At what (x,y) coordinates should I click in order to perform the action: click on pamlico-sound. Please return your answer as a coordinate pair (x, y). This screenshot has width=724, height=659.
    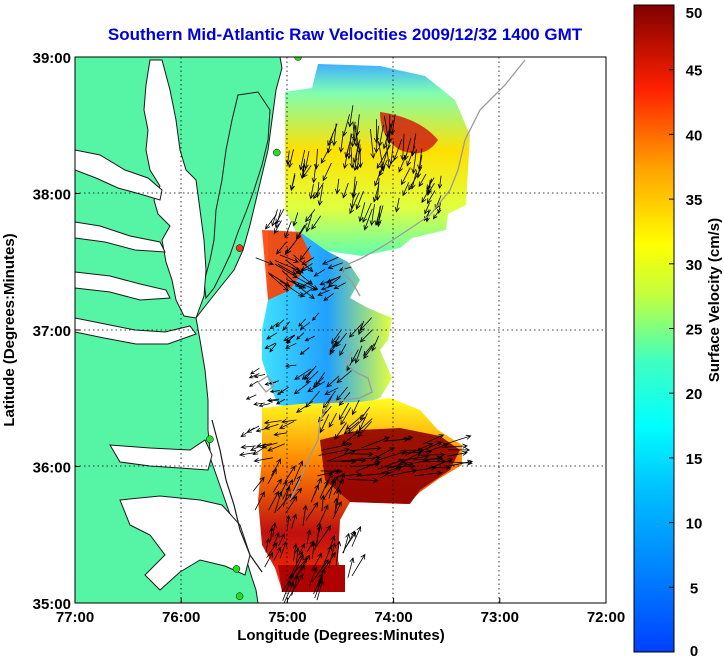
    Looking at the image, I should click on (185, 543).